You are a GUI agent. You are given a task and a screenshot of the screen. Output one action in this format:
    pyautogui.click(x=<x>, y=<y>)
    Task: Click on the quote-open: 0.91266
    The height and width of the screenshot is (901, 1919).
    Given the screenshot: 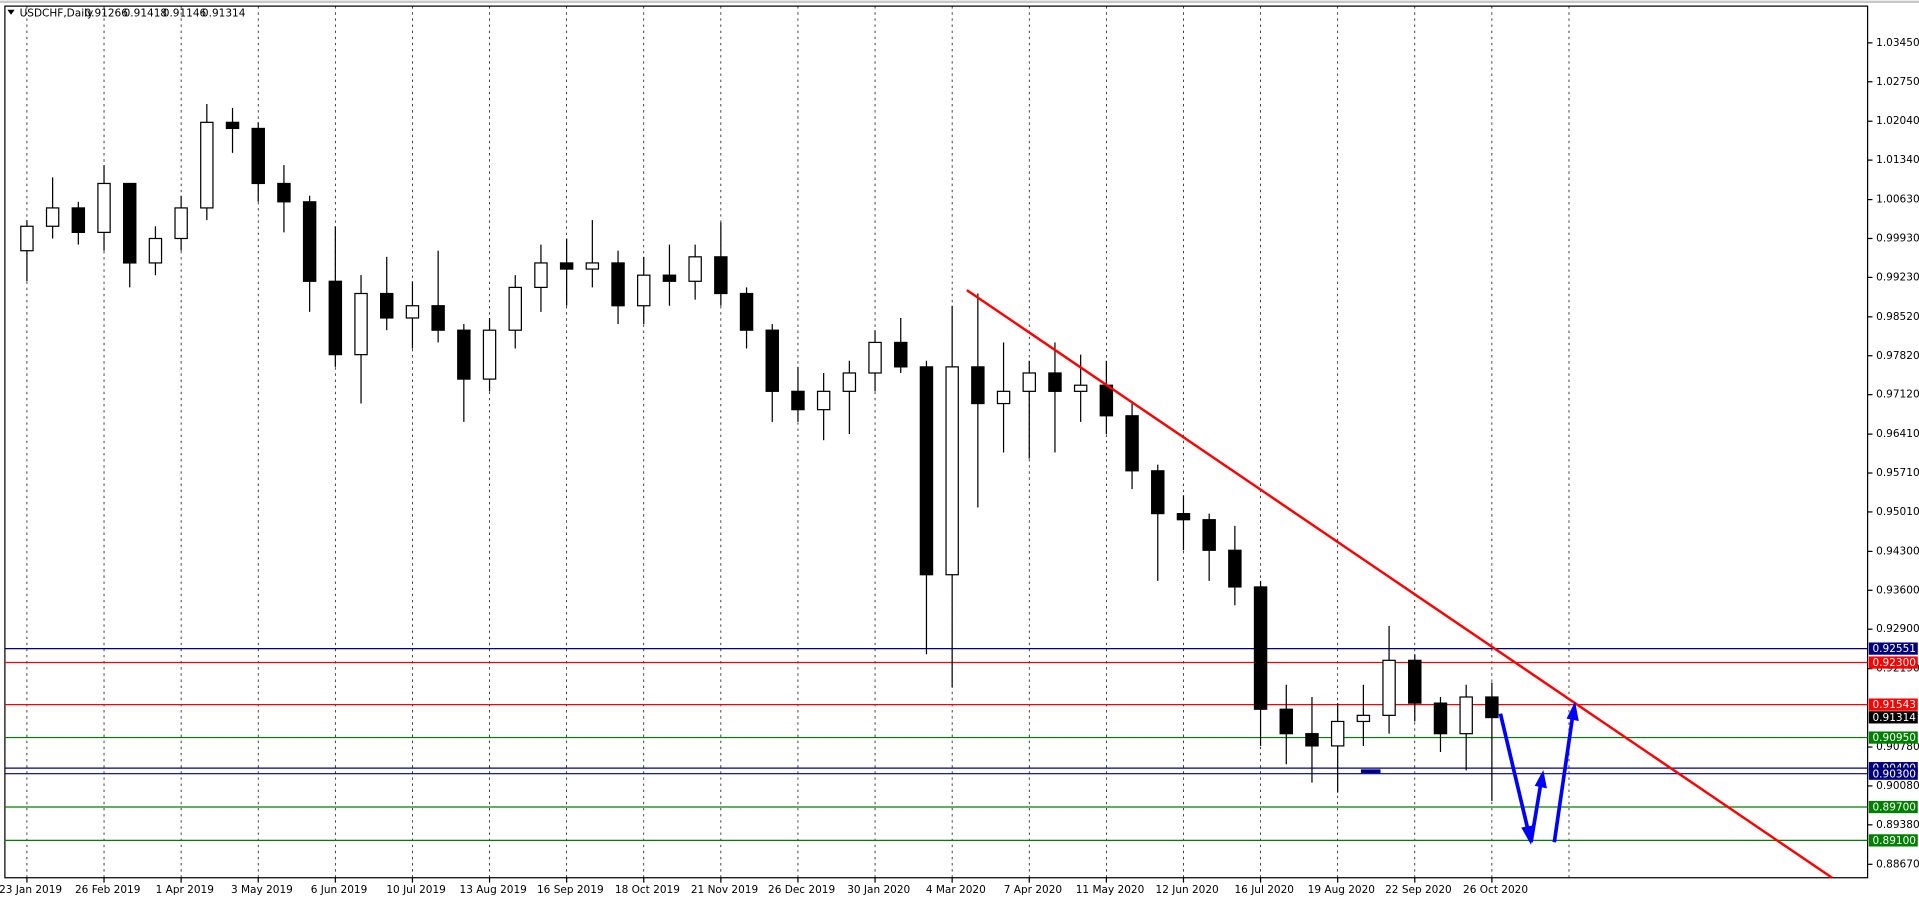 What is the action you would take?
    pyautogui.click(x=106, y=13)
    